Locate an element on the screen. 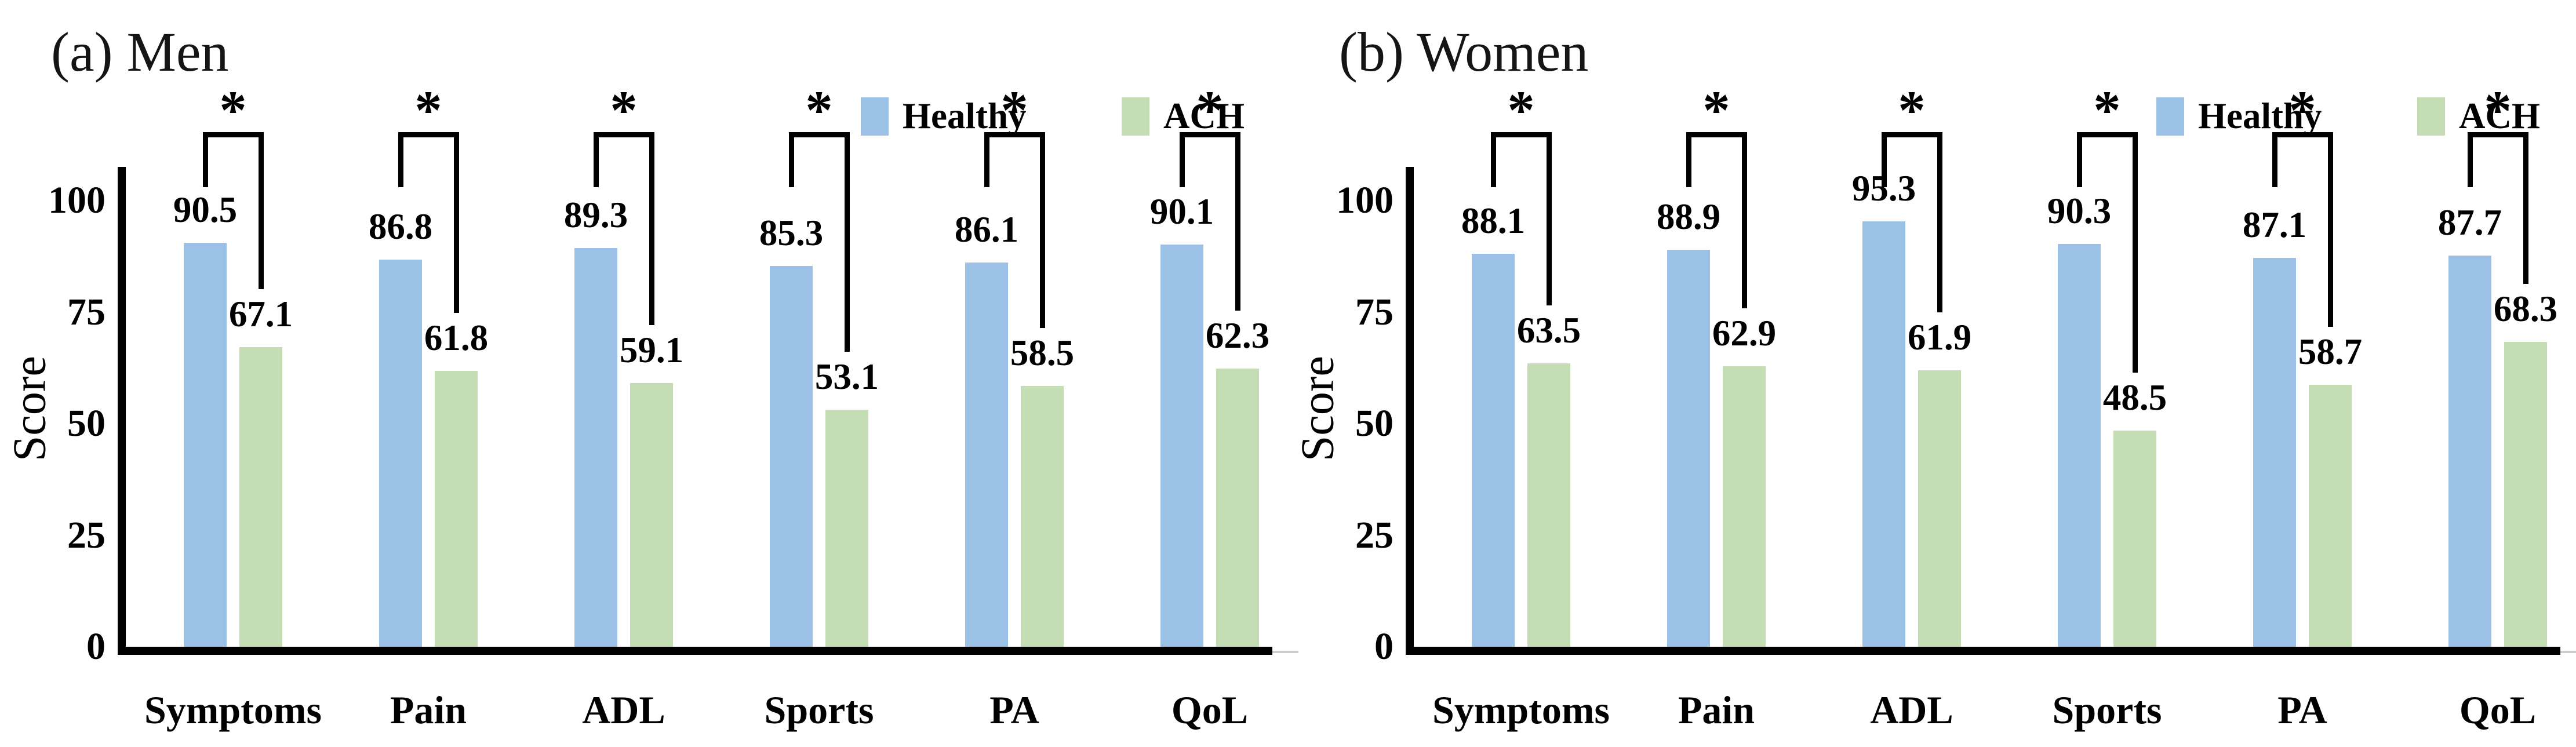 Image resolution: width=2576 pixels, height=747 pixels. value-label: 67.1 is located at coordinates (260, 314).